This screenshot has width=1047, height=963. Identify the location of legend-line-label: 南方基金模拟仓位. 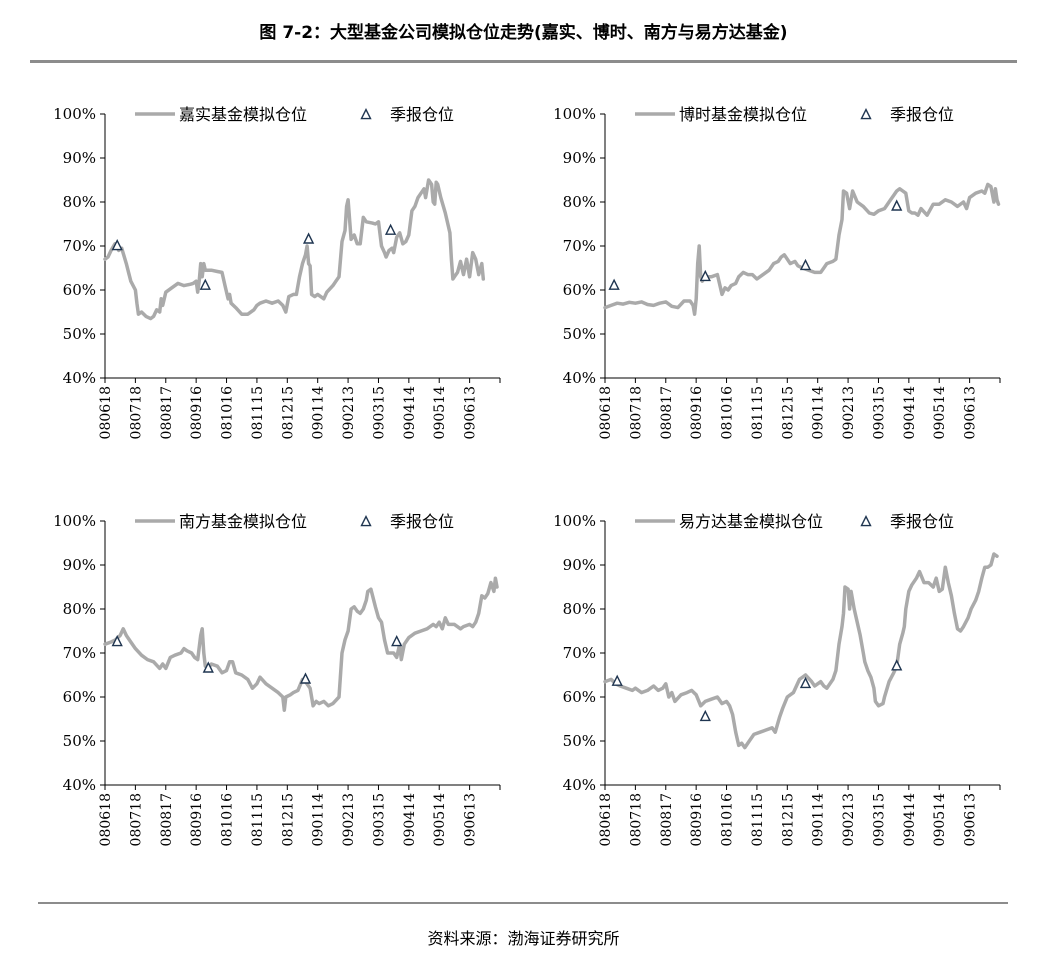
(243, 521).